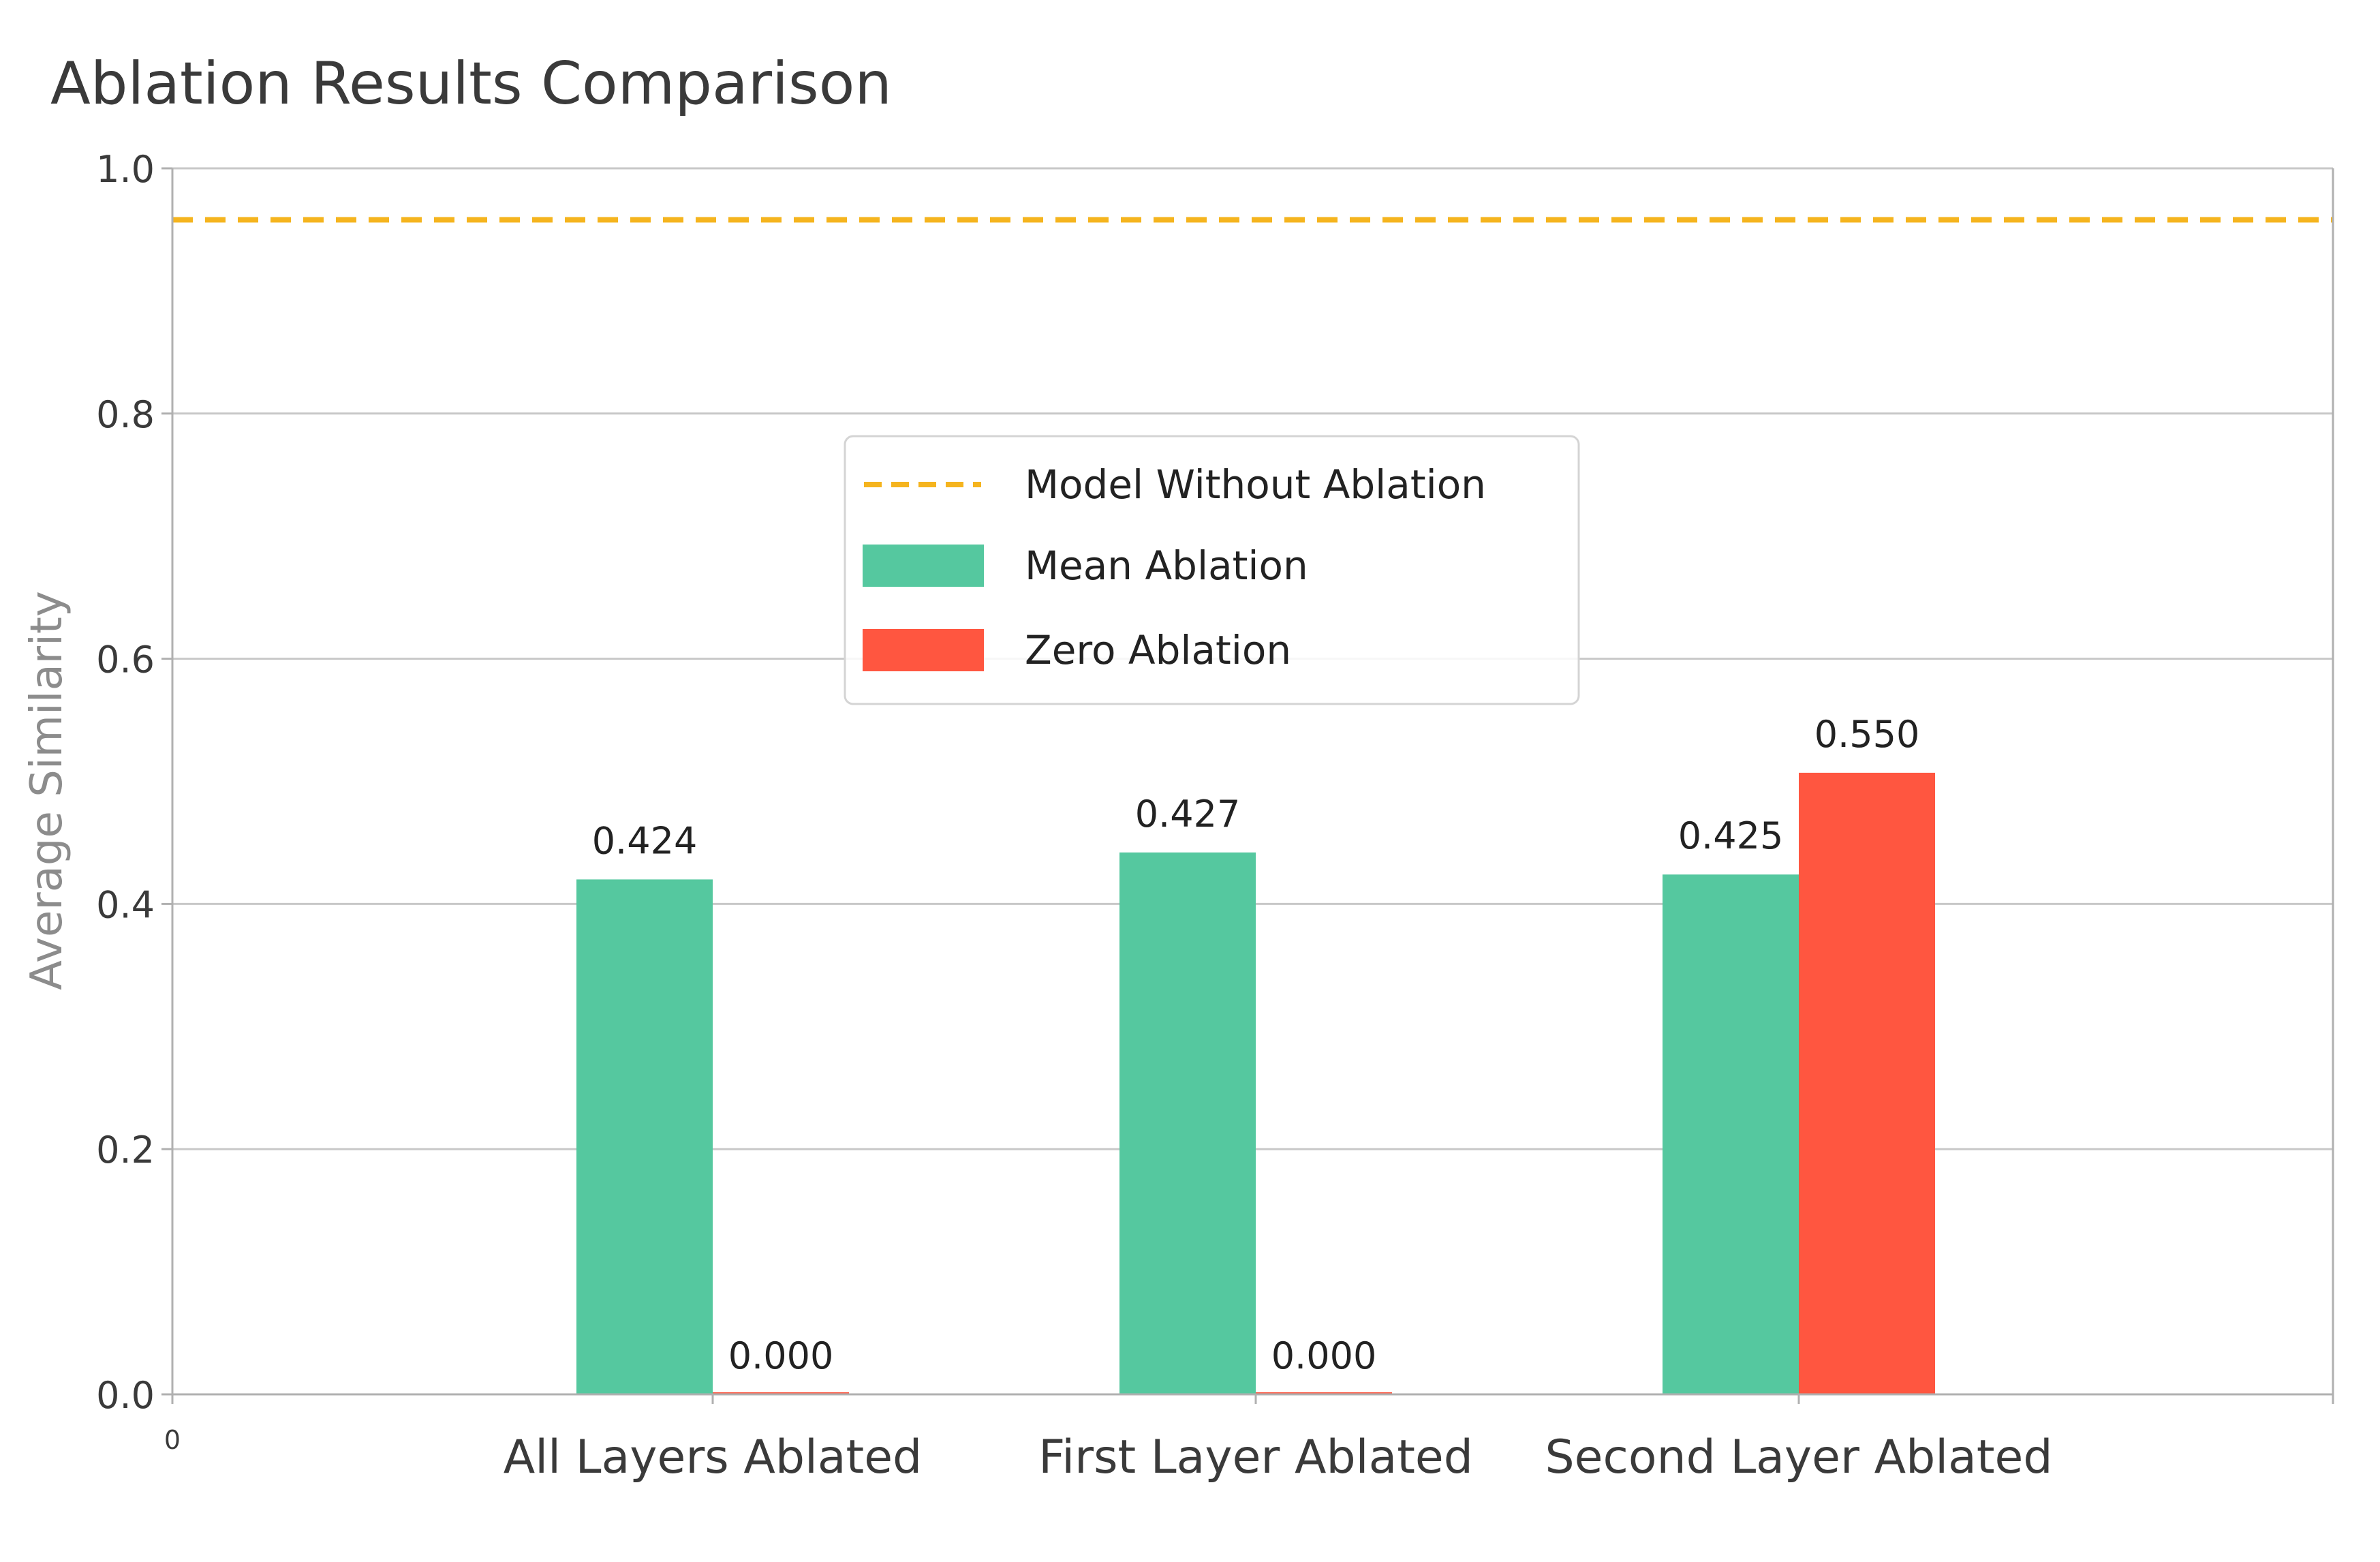  I want to click on y-axis-label: Average Similarity, so click(47, 791).